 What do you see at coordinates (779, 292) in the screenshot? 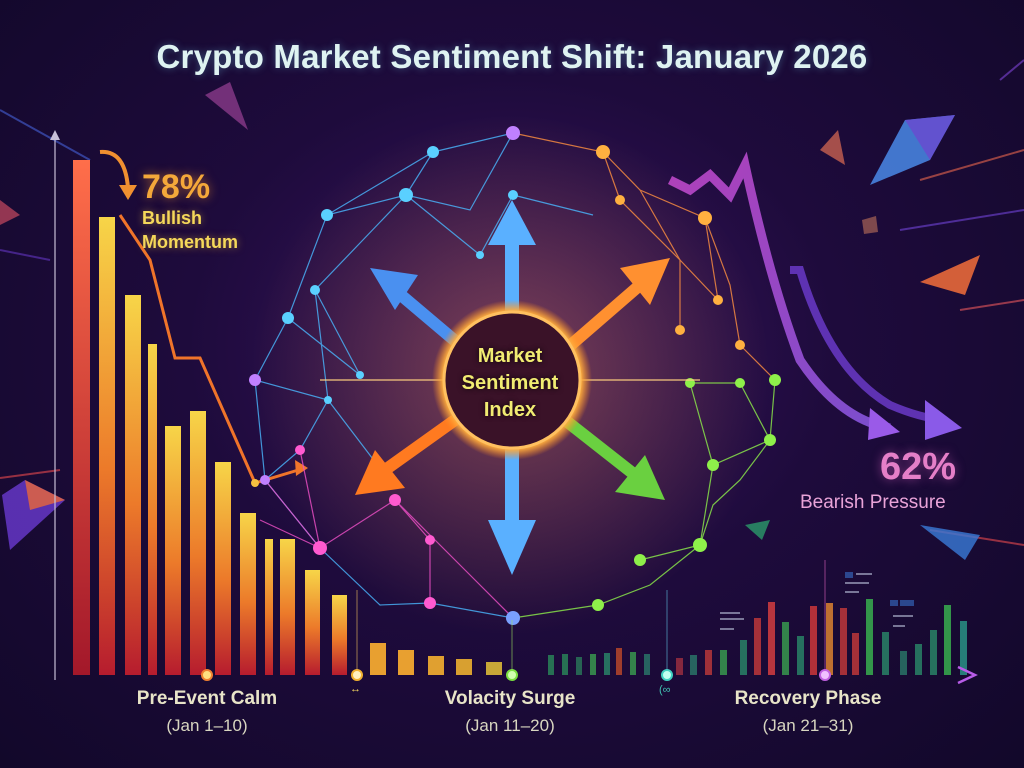
I see `bearish-arrow` at bounding box center [779, 292].